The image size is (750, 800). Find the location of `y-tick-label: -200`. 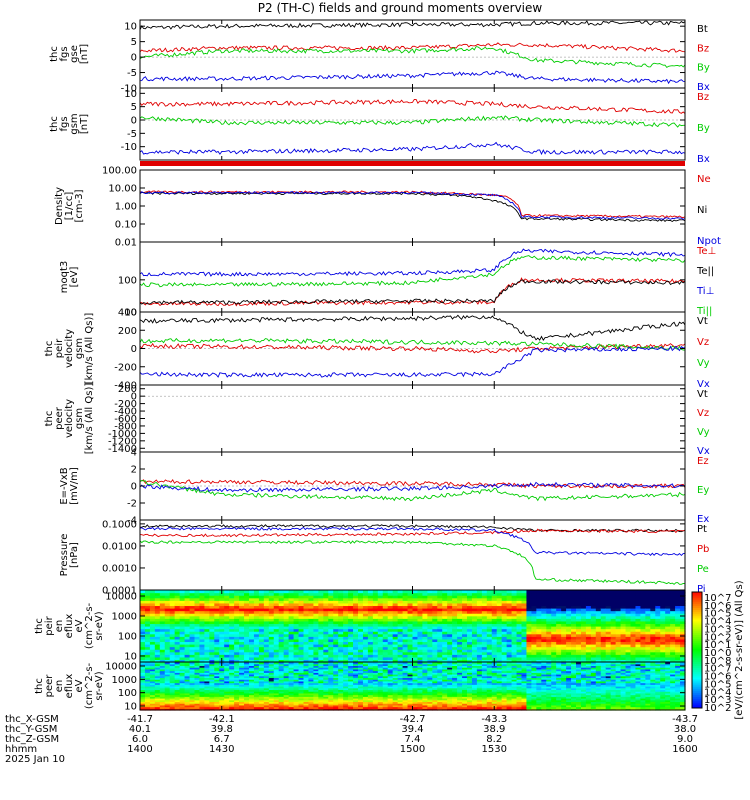

y-tick-label: -200 is located at coordinates (125, 367).